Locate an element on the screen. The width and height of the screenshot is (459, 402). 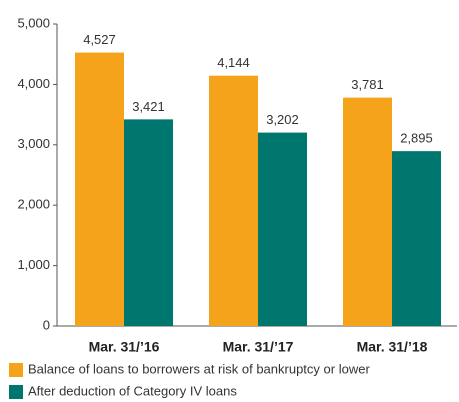
data-label: 2,895 is located at coordinates (416, 138).